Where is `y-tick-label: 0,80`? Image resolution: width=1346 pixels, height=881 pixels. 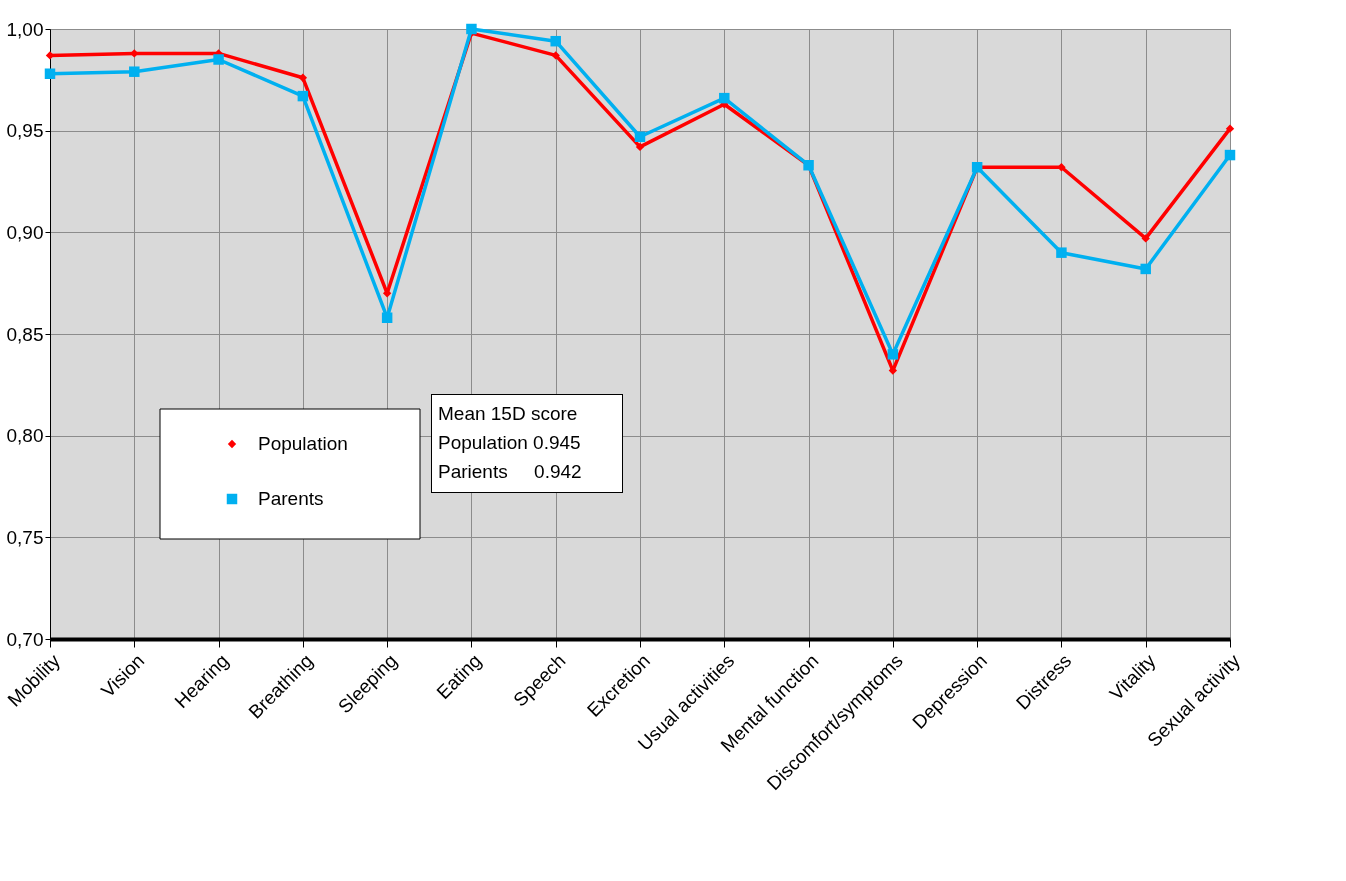
y-tick-label: 0,80 is located at coordinates (25, 436).